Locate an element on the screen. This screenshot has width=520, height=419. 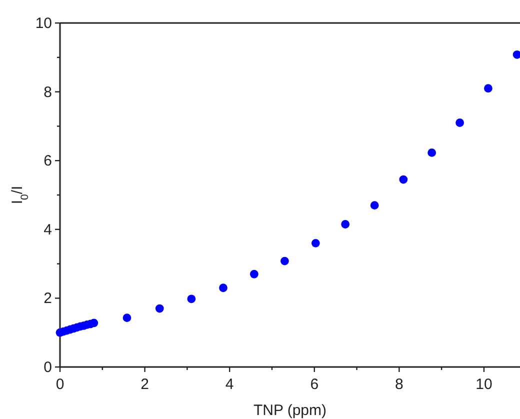
y-tick-label: 10 is located at coordinates (43, 23).